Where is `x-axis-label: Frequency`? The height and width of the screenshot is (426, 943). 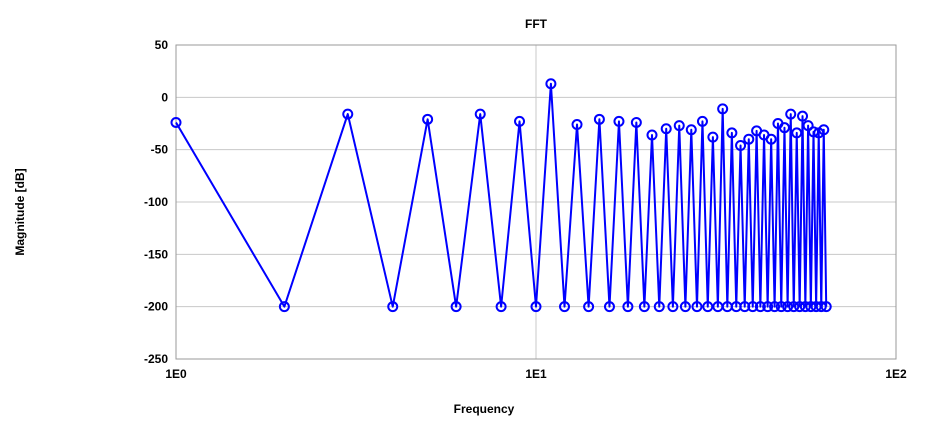 x-axis-label: Frequency is located at coordinates (484, 409).